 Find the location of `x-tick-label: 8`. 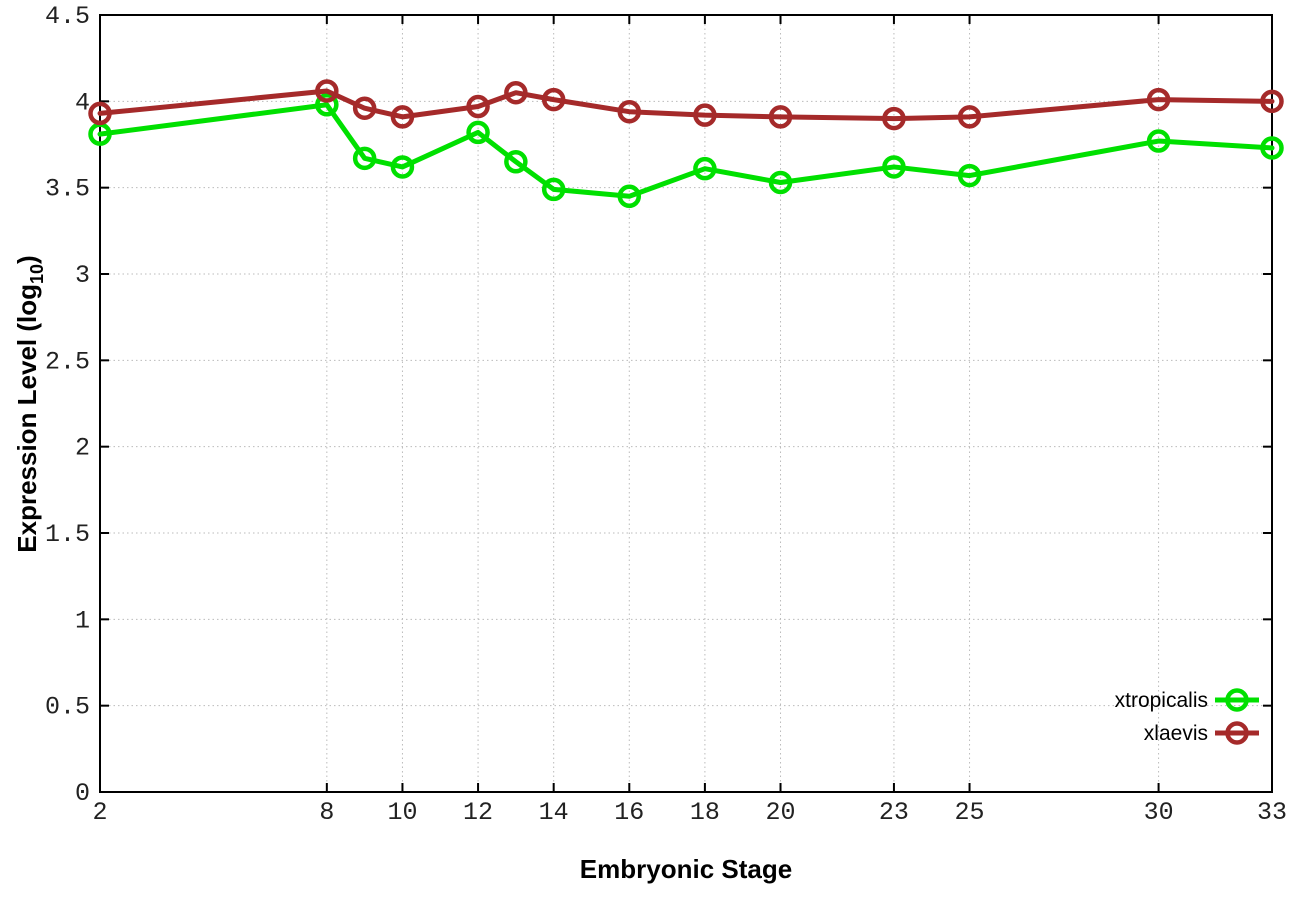

x-tick-label: 8 is located at coordinates (326, 812).